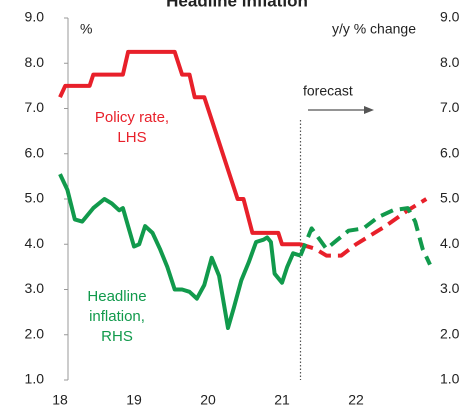 This screenshot has height=411, width=474. Describe the element at coordinates (374, 29) in the screenshot. I see `y2-axis-label: y/y % change` at that location.